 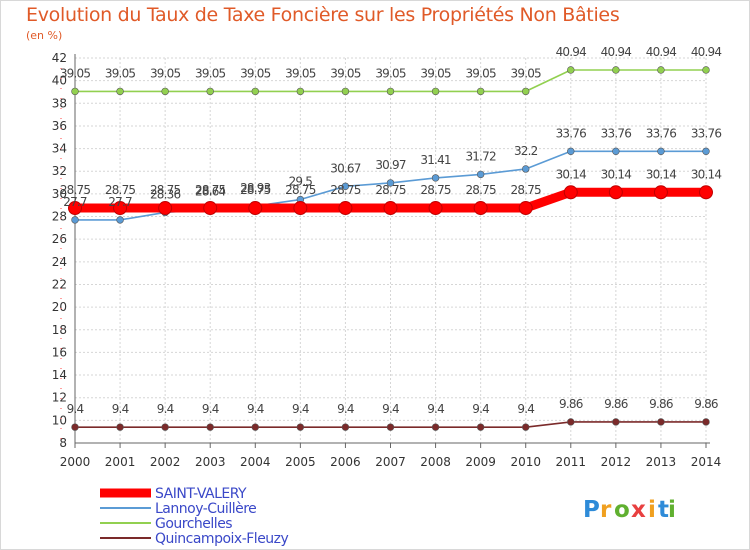 I want to click on x-tick-label: 2006, so click(x=345, y=462).